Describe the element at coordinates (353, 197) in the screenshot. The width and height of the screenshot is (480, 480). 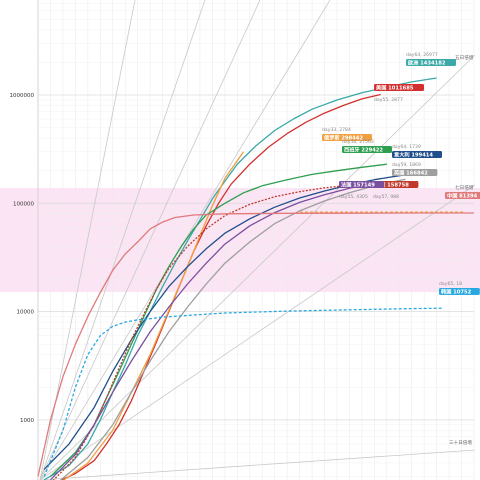
I see `series-sub-label: day55, 4305` at that location.